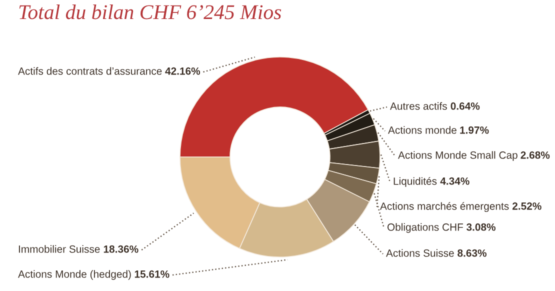 The height and width of the screenshot is (291, 555). Describe the element at coordinates (418, 106) in the screenshot. I see `slice-label: Autres actifs` at that location.